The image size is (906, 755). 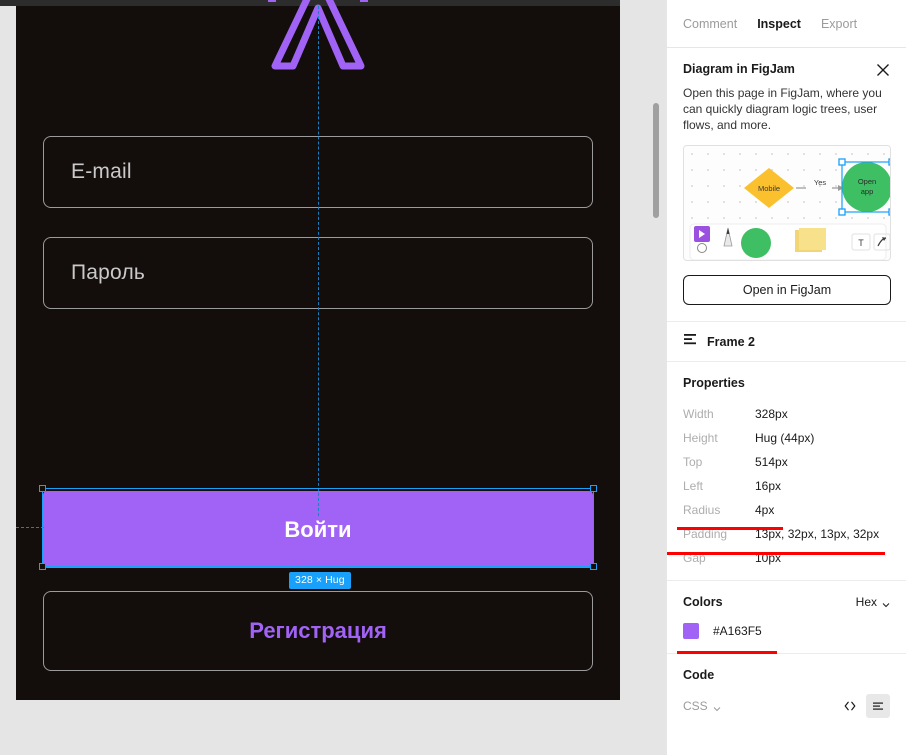 I want to click on auto-layout-icon, so click(x=690, y=341).